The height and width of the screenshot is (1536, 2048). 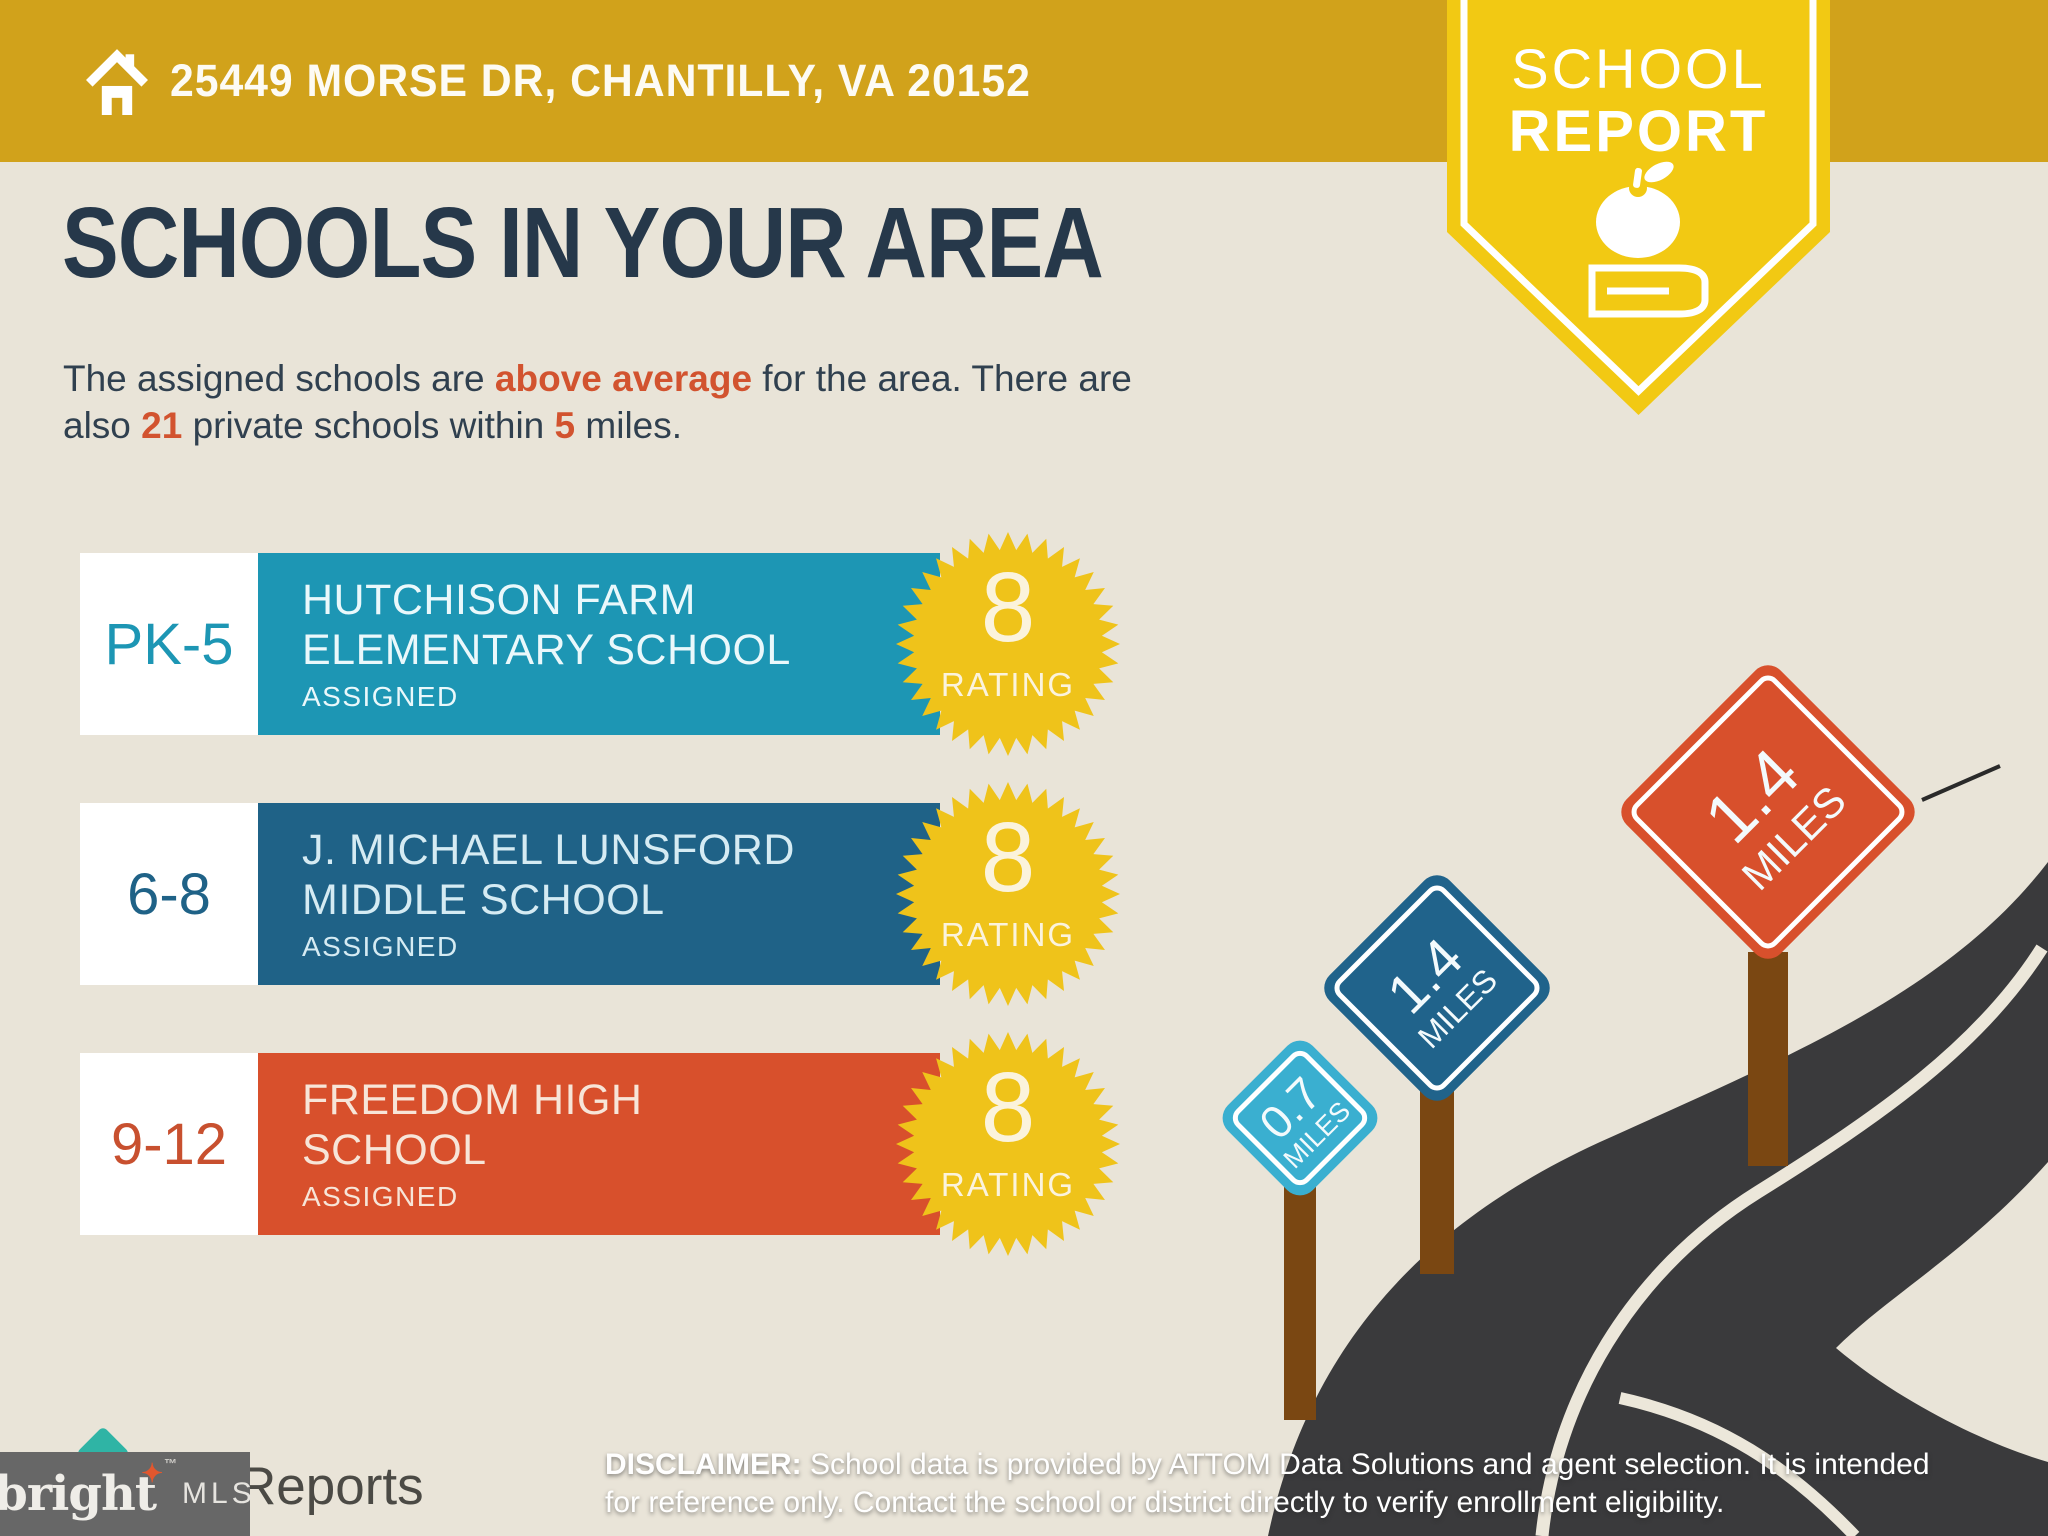 I want to click on rating-badge-middle: 8 RATING, so click(x=1008, y=894).